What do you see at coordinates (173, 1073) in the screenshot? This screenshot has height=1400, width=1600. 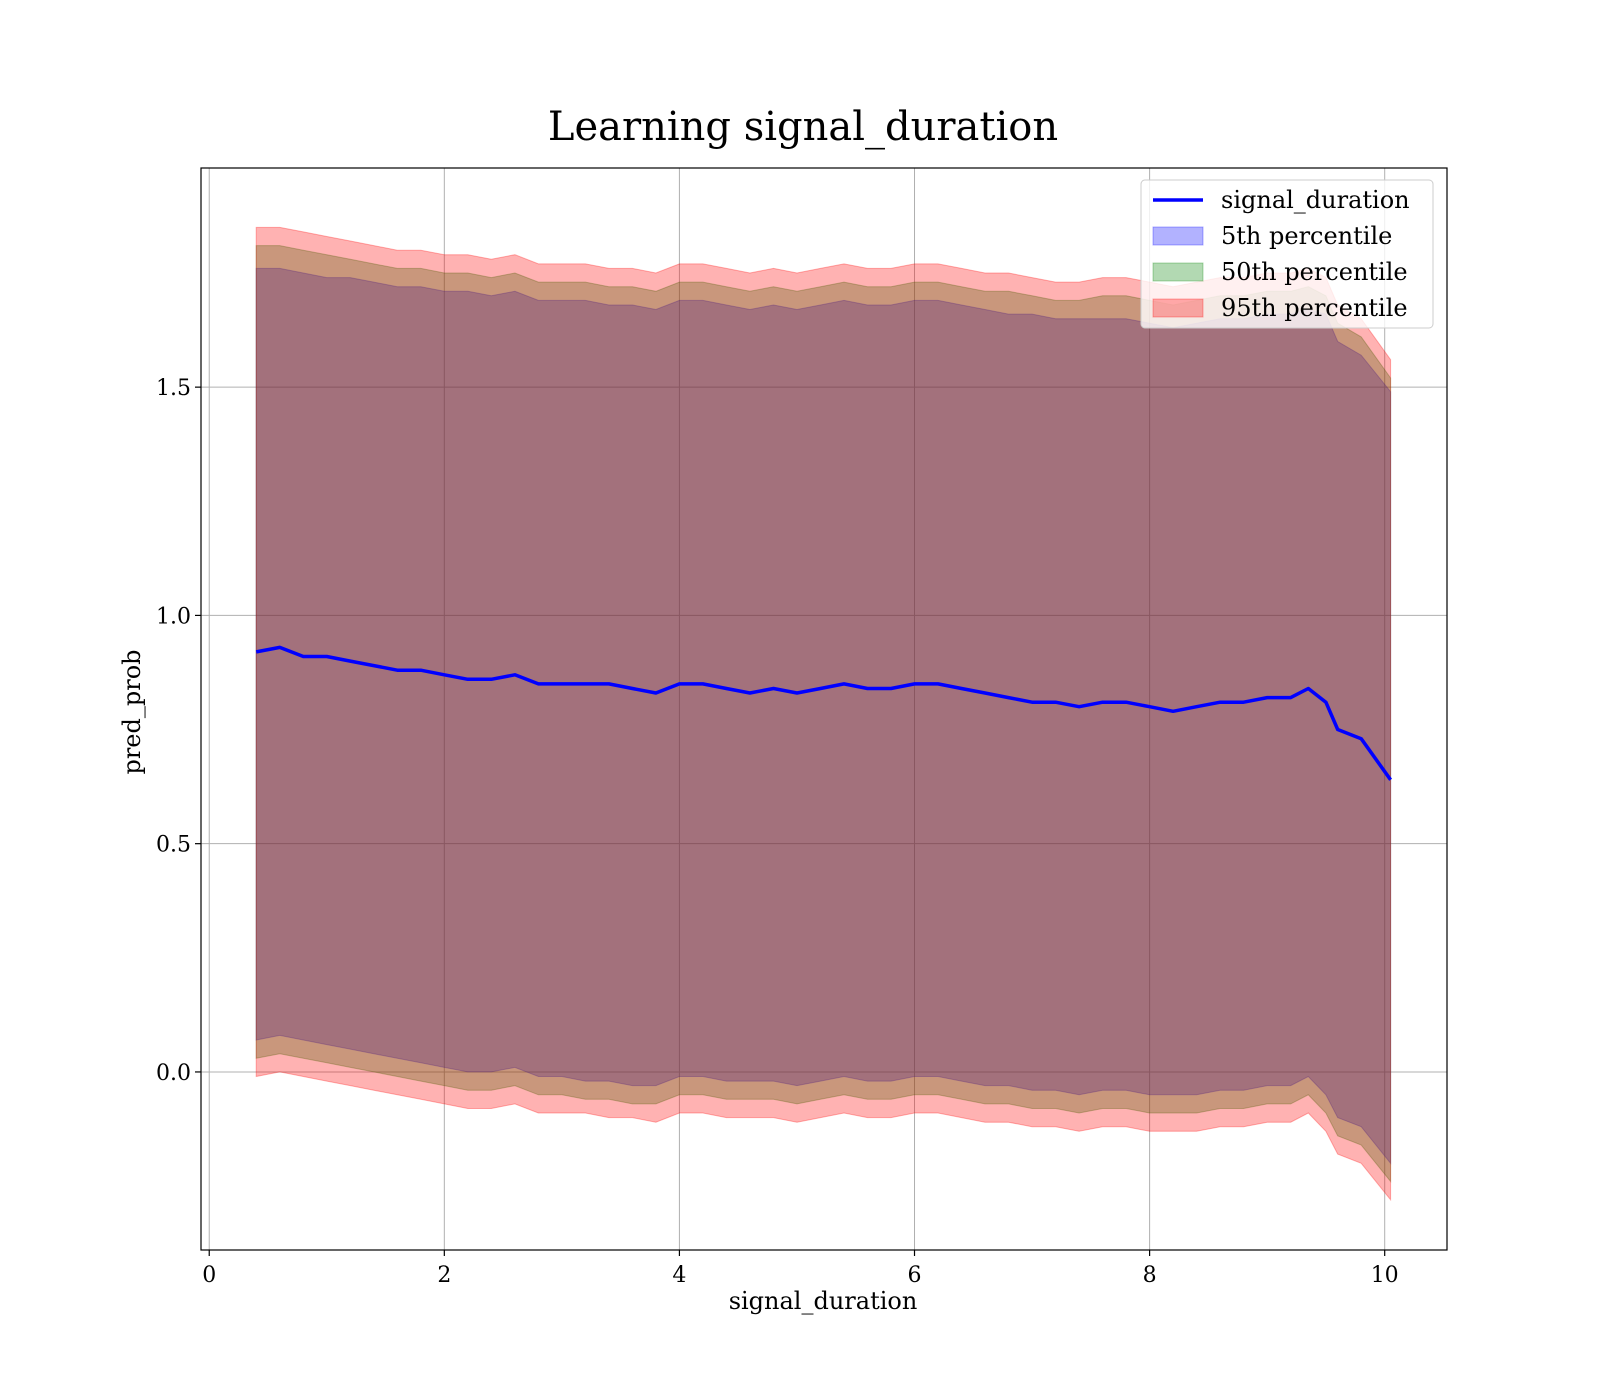 I see `y-tick-label: 0.0` at bounding box center [173, 1073].